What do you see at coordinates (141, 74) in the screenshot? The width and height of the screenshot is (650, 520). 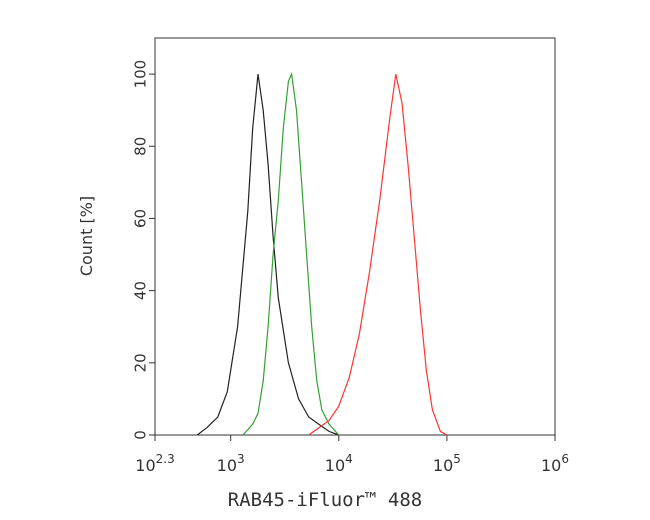 I see `y-tick-label: 100` at bounding box center [141, 74].